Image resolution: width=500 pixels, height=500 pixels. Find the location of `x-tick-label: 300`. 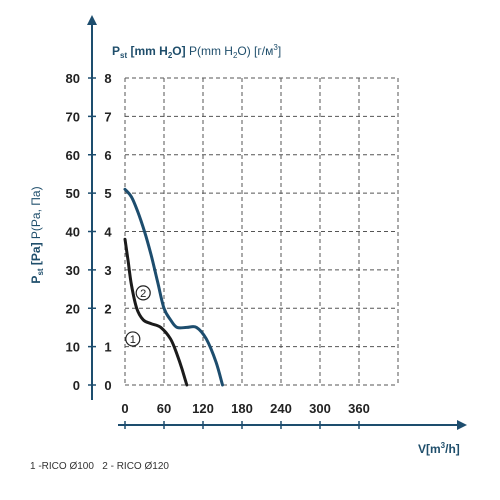

x-tick-label: 300 is located at coordinates (320, 408).